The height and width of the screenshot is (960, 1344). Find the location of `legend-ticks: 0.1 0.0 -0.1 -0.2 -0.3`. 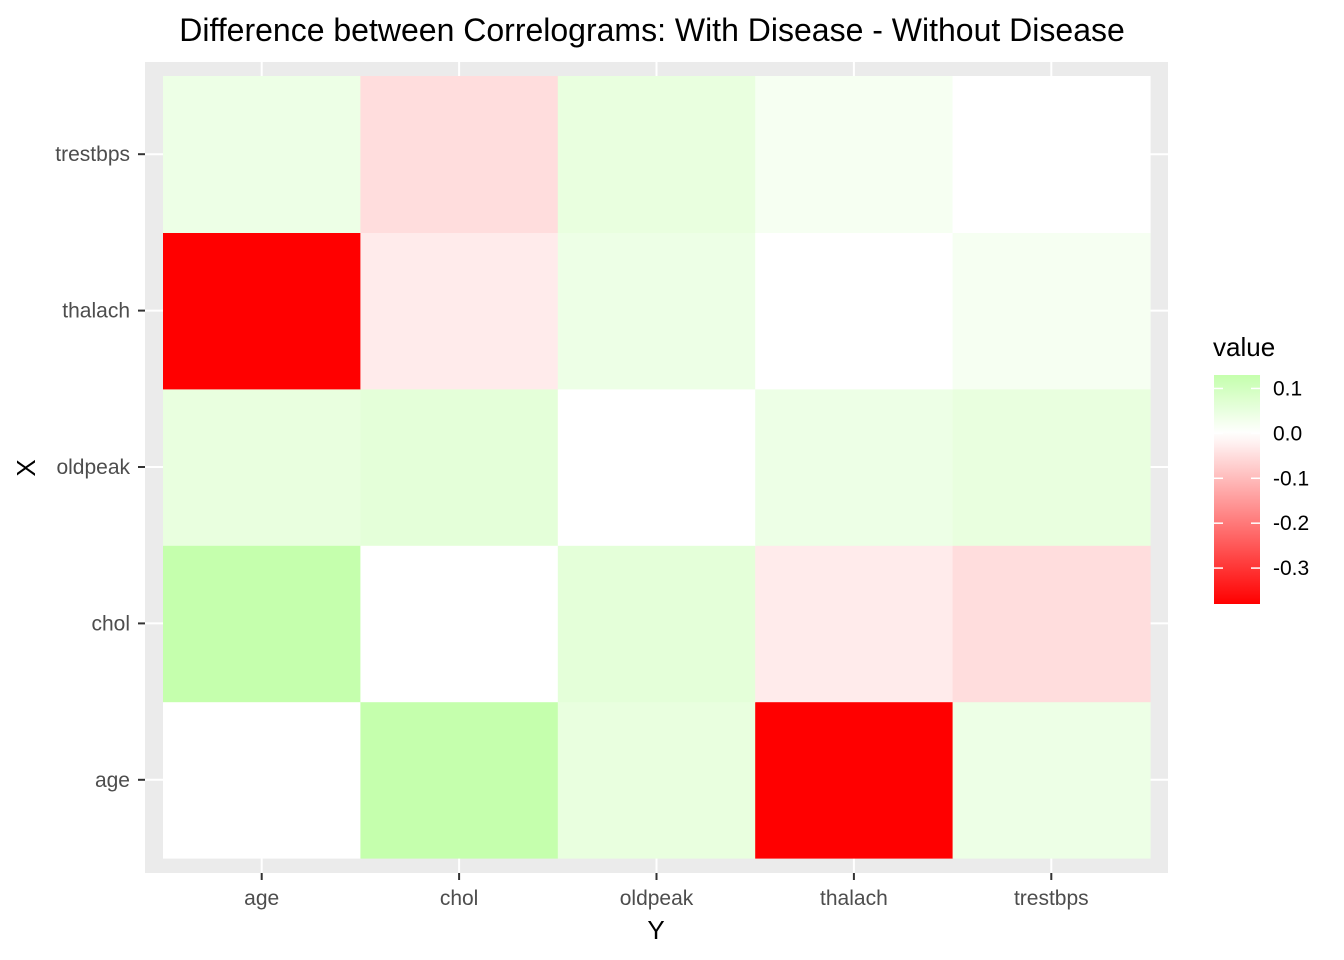

legend-ticks: 0.1 0.0 -0.1 -0.2 -0.3 is located at coordinates (1261, 478).